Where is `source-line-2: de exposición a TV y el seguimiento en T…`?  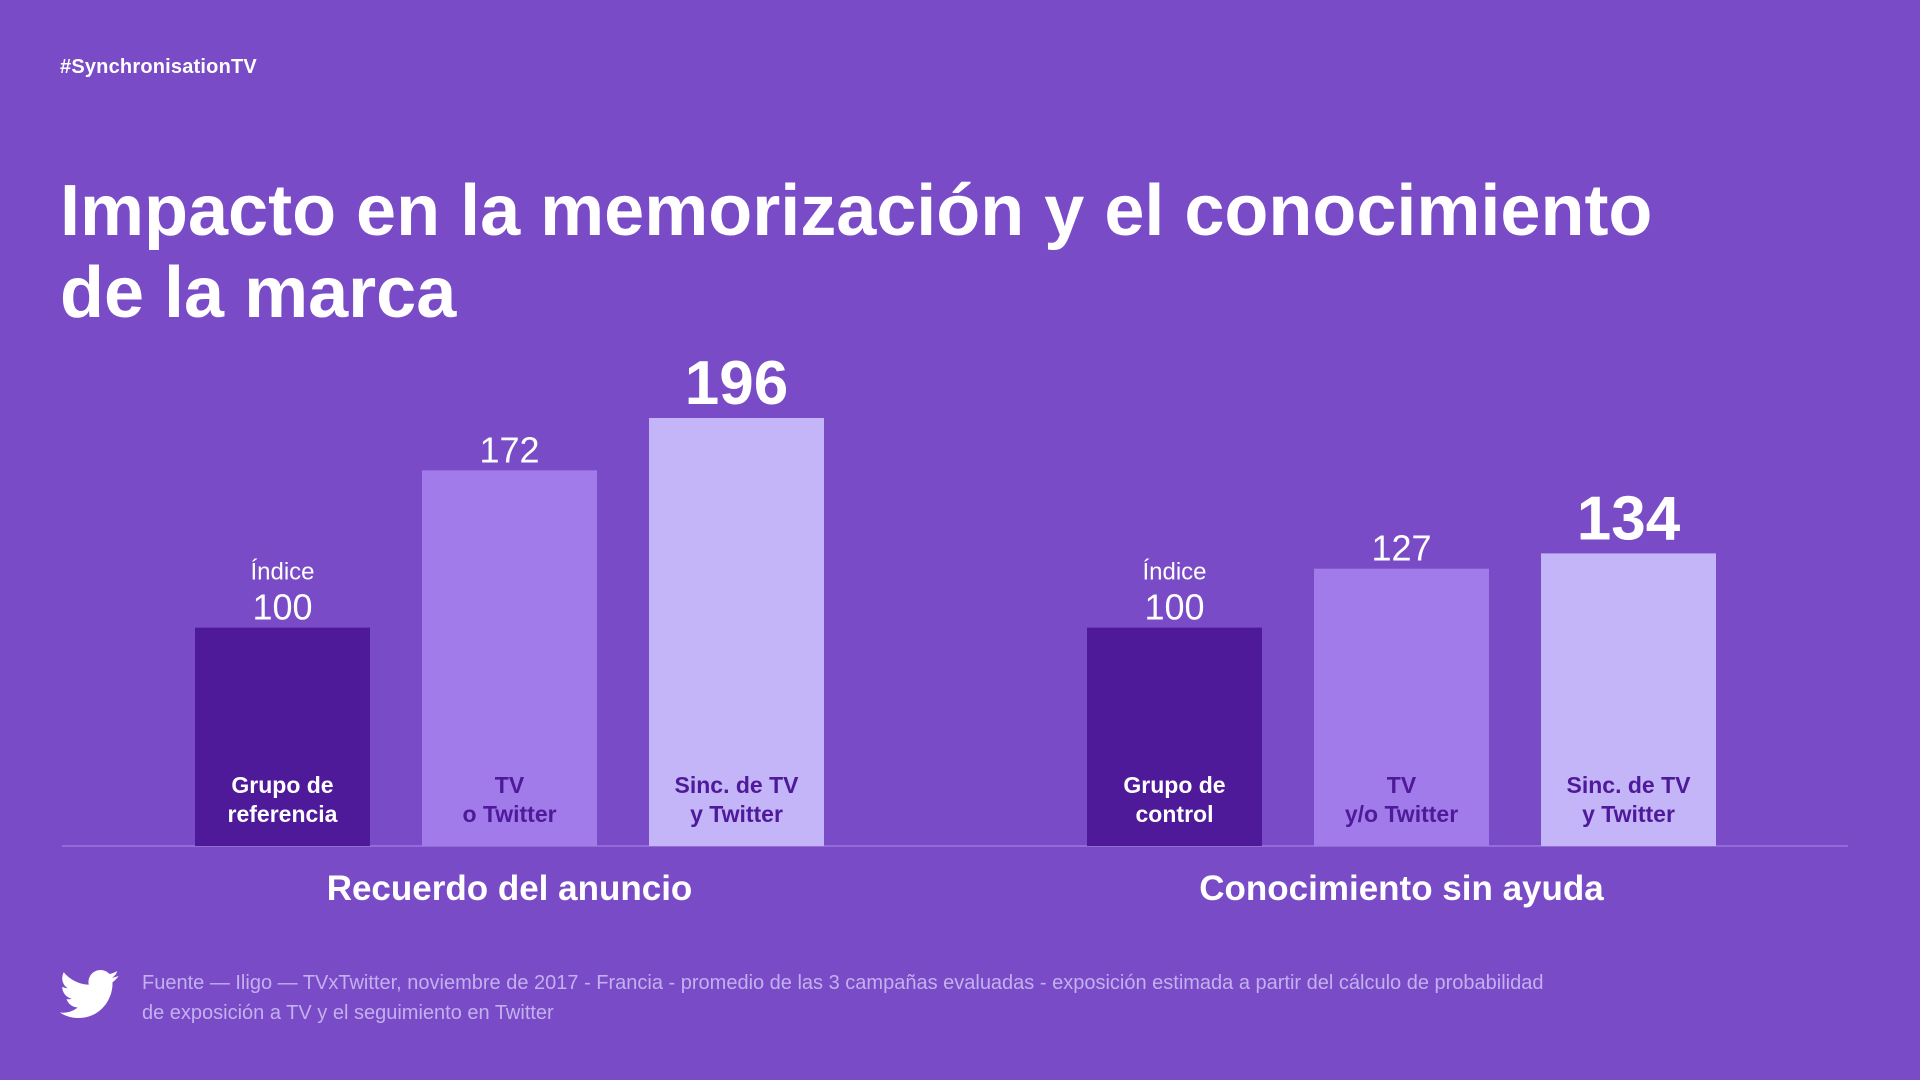
source-line-2: de exposición a TV y el seguimiento en T… is located at coordinates (348, 1013).